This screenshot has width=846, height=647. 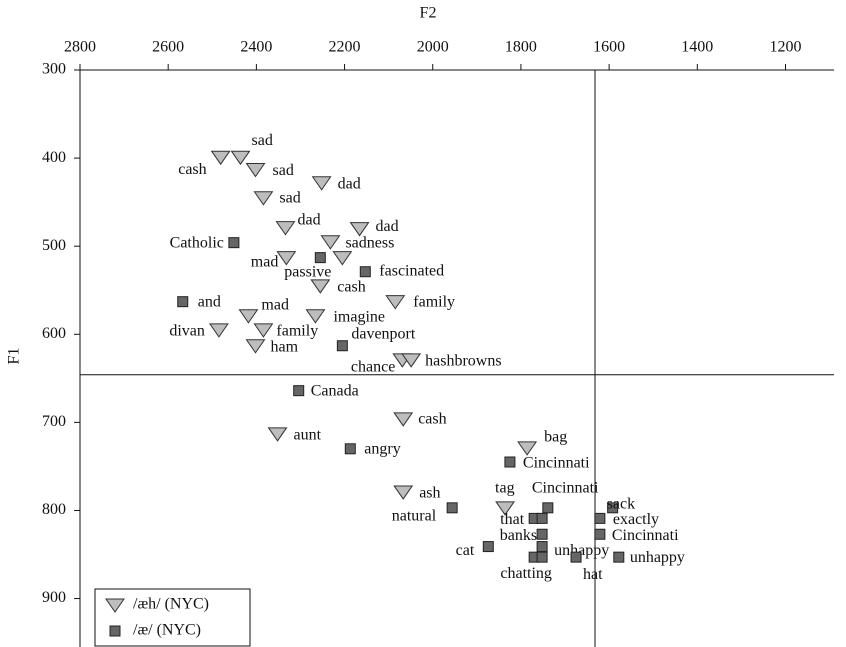 I want to click on y-tick-label: 600, so click(x=54, y=333).